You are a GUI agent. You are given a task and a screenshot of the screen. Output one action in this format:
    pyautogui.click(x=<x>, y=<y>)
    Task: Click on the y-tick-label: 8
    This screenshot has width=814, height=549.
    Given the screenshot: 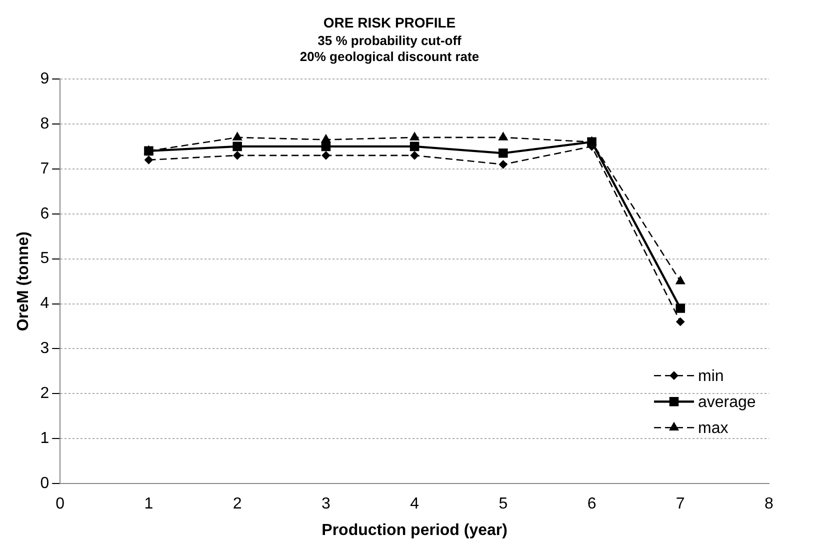 What is the action you would take?
    pyautogui.click(x=45, y=123)
    